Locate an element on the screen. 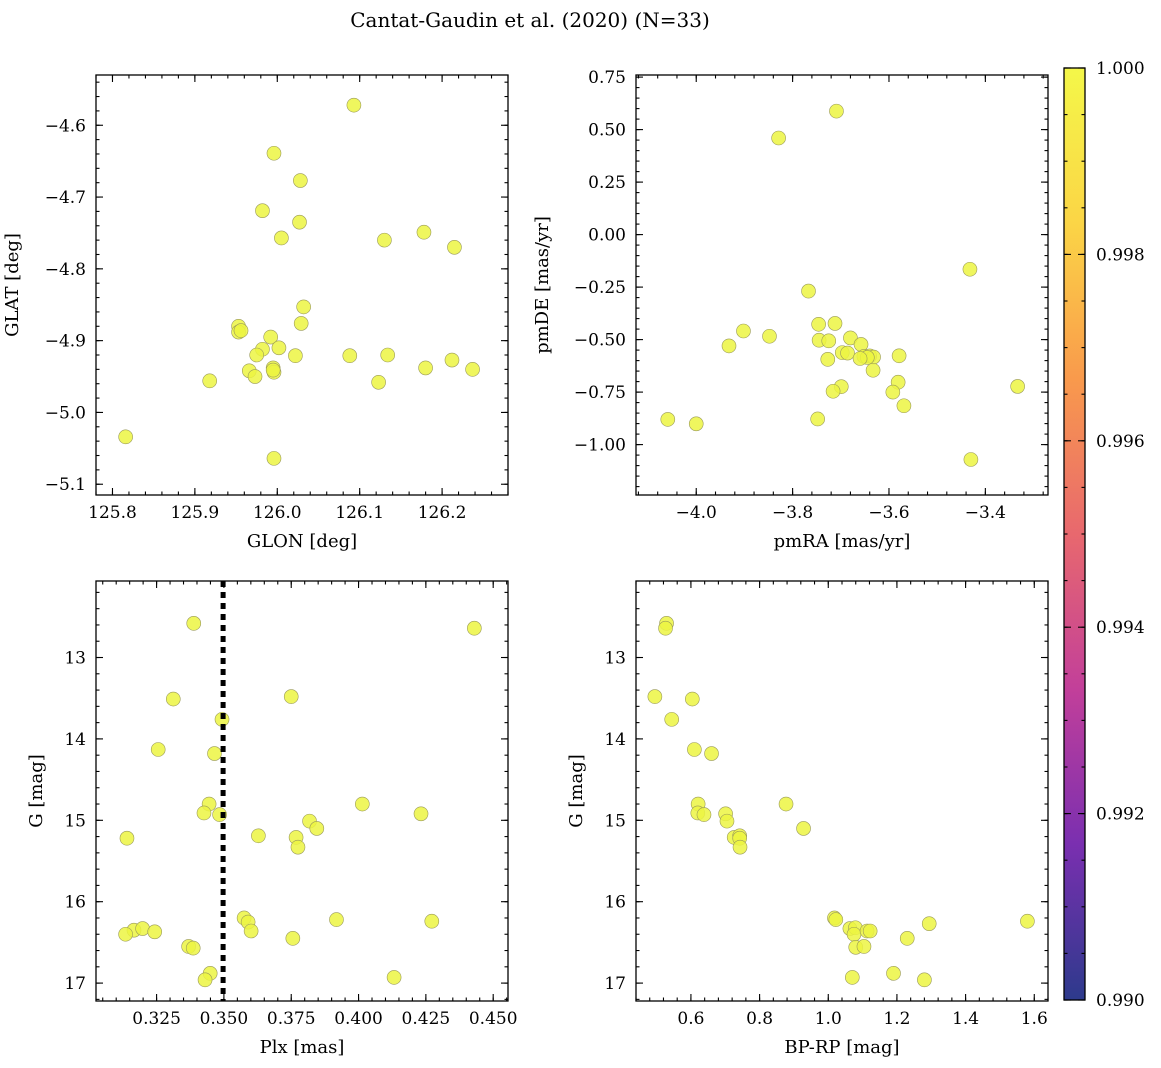  x-tick-label: 1.0 is located at coordinates (828, 1019).